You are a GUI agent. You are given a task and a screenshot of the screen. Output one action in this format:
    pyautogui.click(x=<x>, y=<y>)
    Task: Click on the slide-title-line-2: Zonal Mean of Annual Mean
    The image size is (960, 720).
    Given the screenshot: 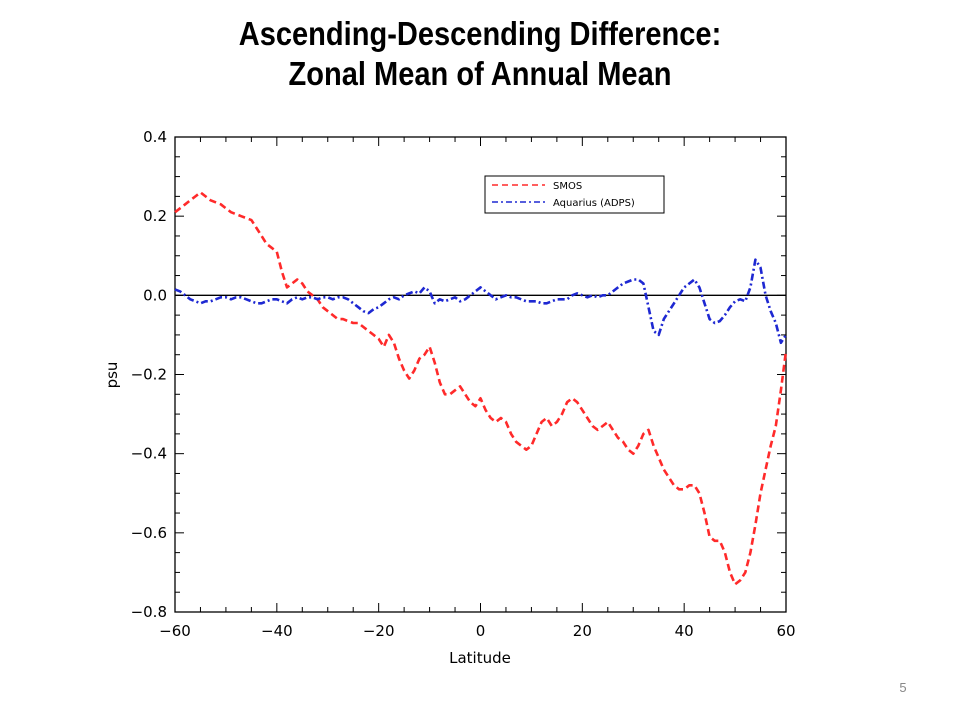 What is the action you would take?
    pyautogui.click(x=480, y=73)
    